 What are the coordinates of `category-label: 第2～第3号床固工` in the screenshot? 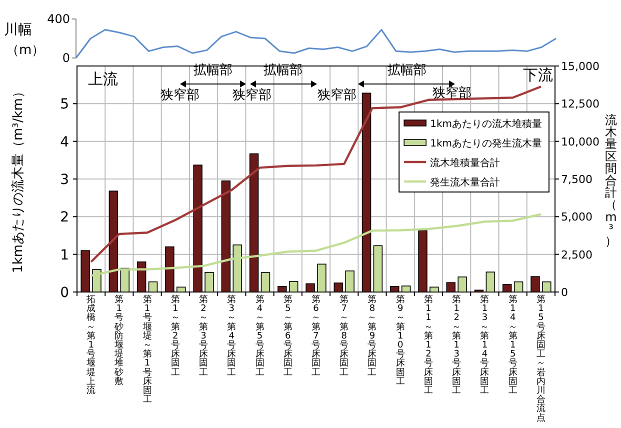 It's located at (203, 336).